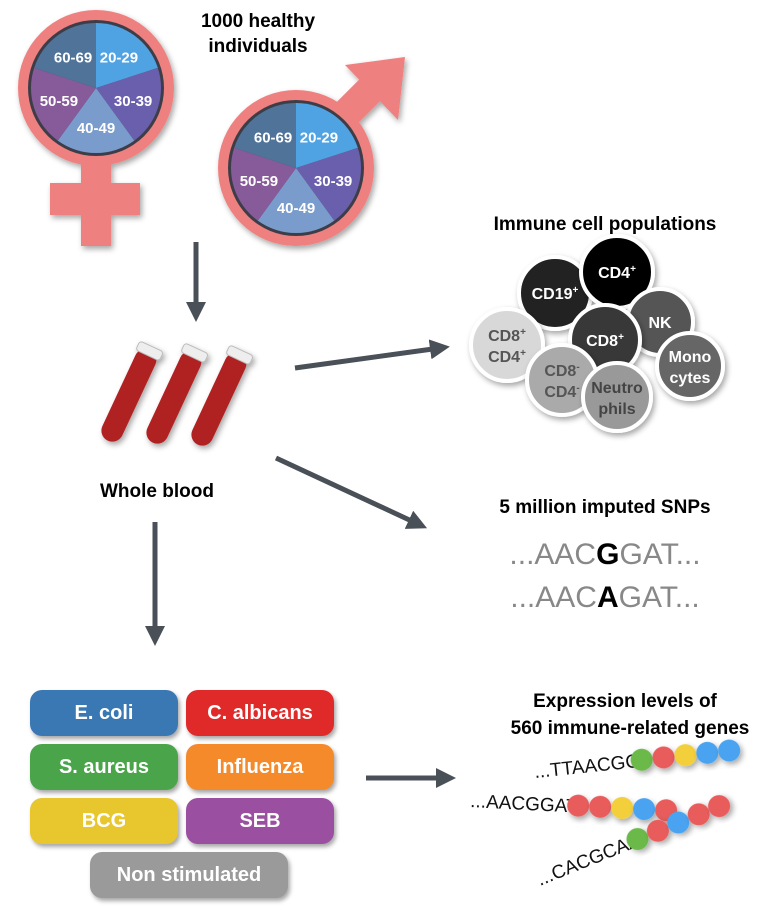  What do you see at coordinates (119, 57) in the screenshot?
I see `female-age-slice-label: 20-29` at bounding box center [119, 57].